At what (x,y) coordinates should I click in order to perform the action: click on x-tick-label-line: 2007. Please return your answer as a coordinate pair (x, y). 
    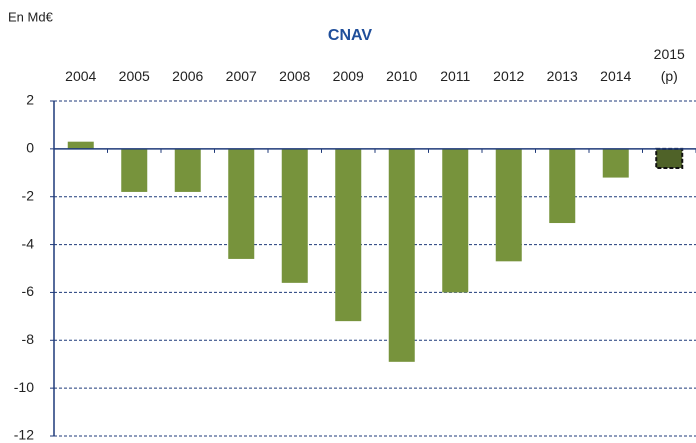
    Looking at the image, I should click on (241, 76).